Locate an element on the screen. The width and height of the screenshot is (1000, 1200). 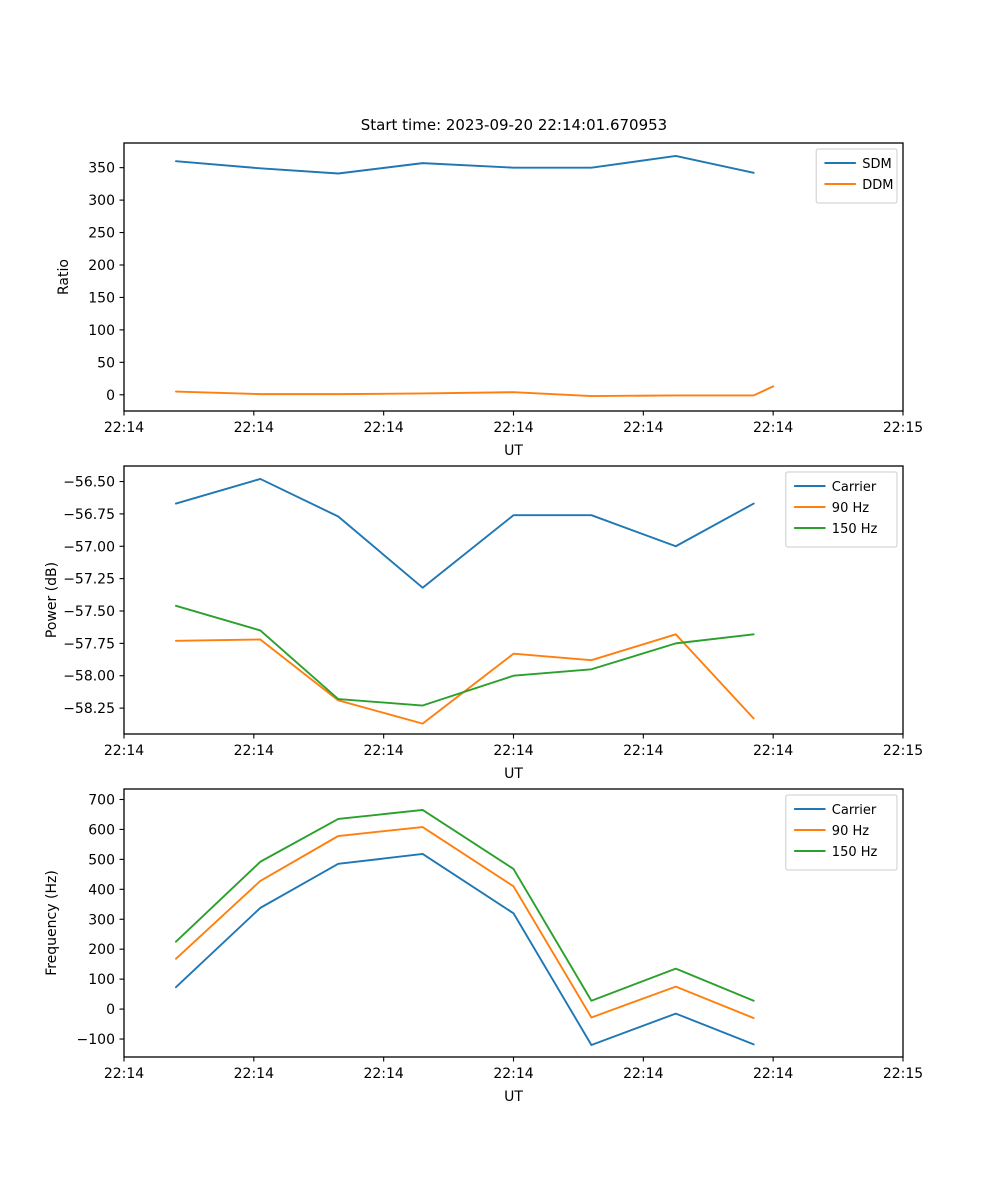
y-tick-label: 600 is located at coordinates (101, 830).